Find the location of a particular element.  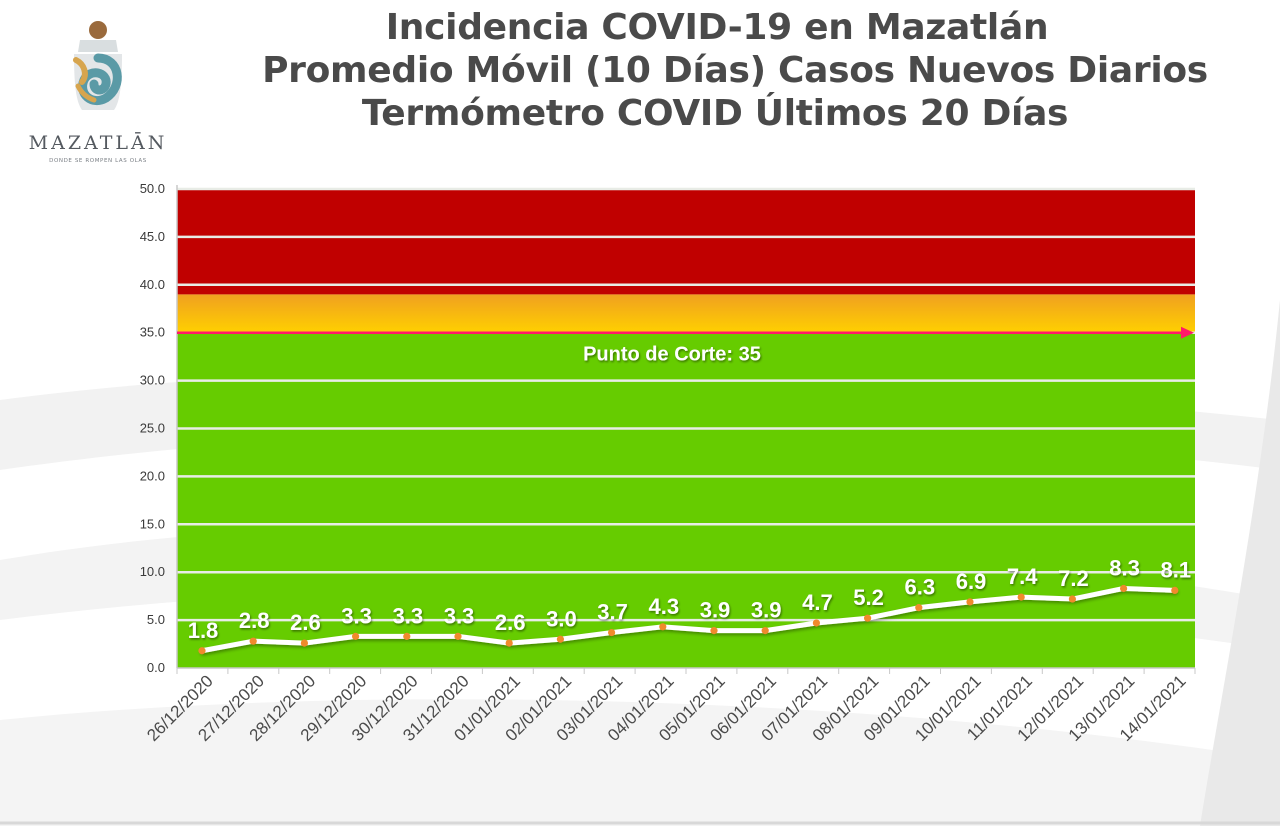

y-tick-label-5: 25.0 is located at coordinates (152, 428).